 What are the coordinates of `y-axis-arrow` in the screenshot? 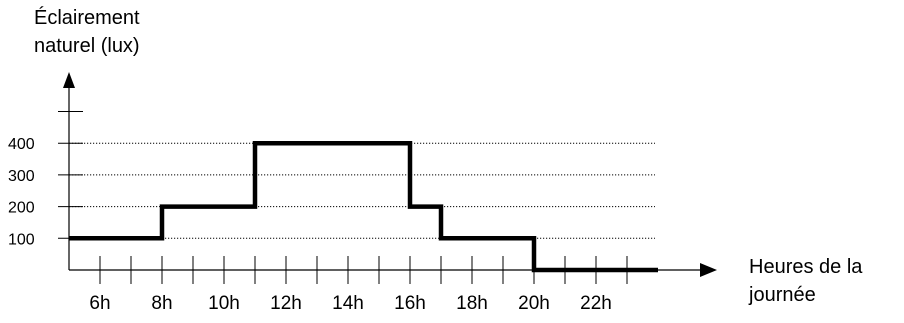 It's located at (69, 80).